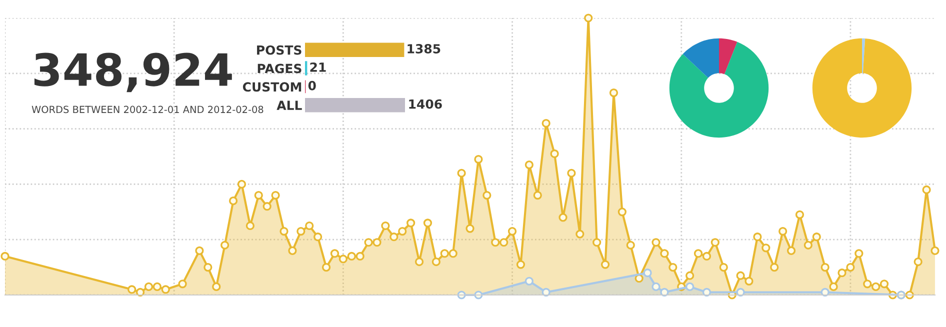  Describe the element at coordinates (425, 104) in the screenshot. I see `data-label: 1406` at that location.